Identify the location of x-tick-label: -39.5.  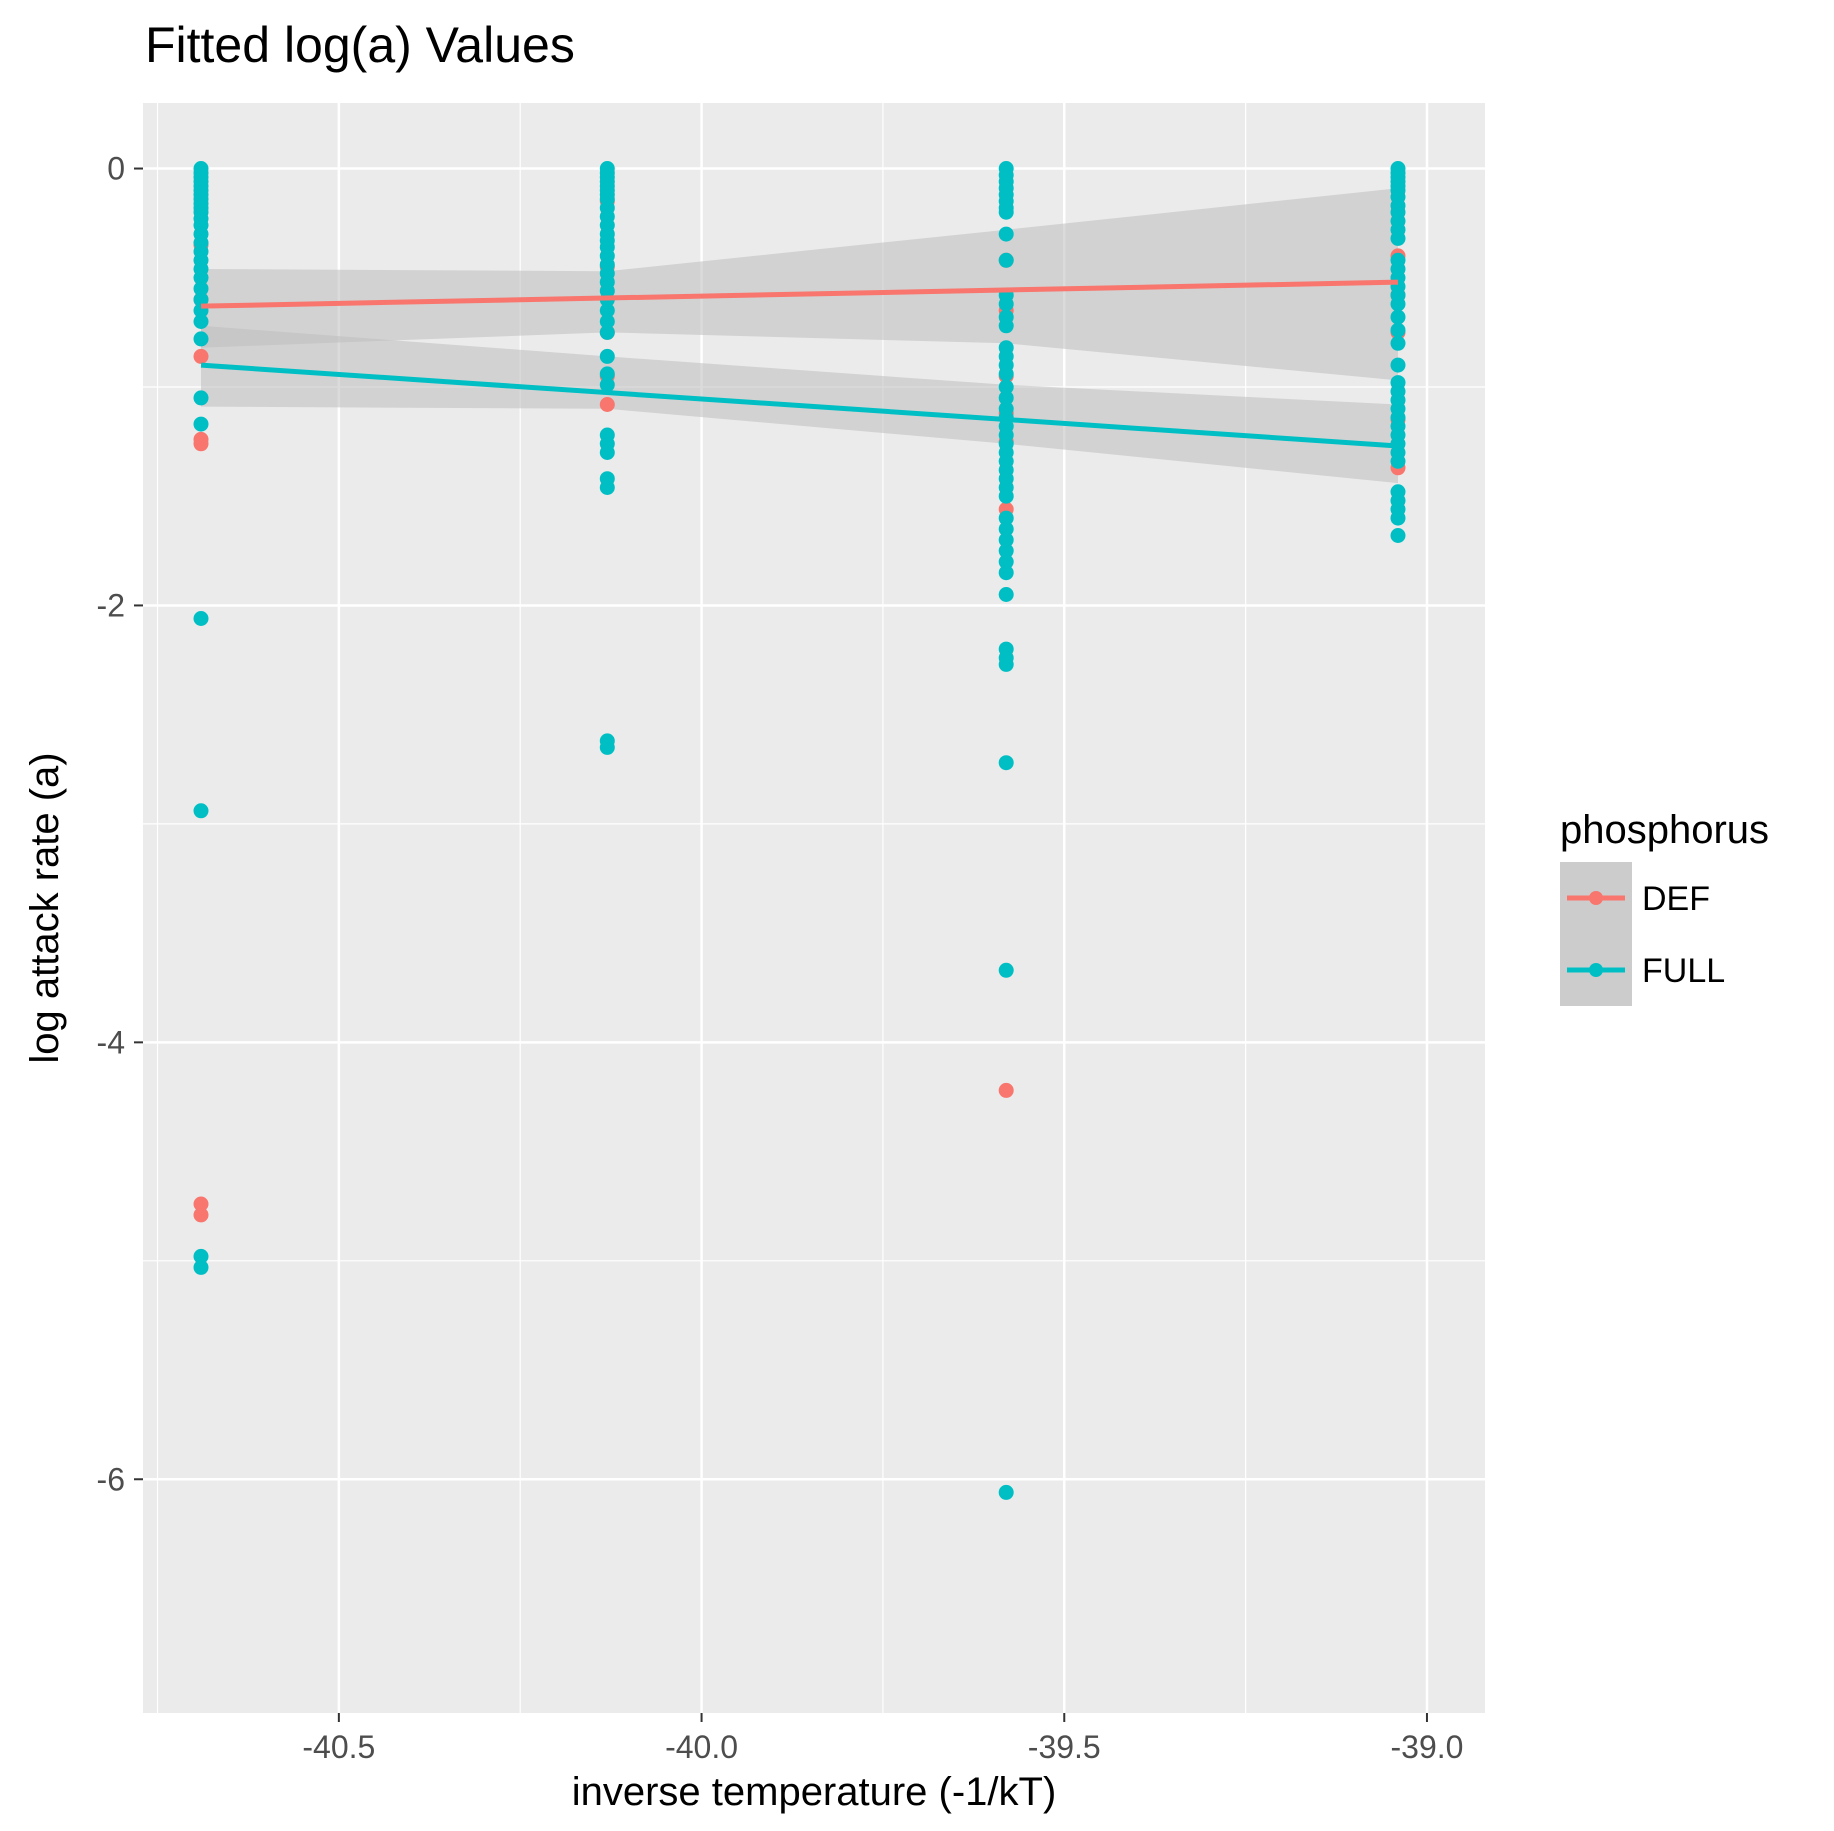
(1064, 1747).